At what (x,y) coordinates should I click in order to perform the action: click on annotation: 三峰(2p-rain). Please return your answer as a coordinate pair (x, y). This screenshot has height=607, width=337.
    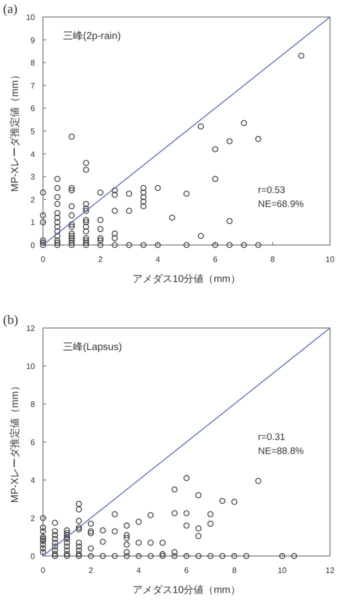
    Looking at the image, I should click on (92, 36).